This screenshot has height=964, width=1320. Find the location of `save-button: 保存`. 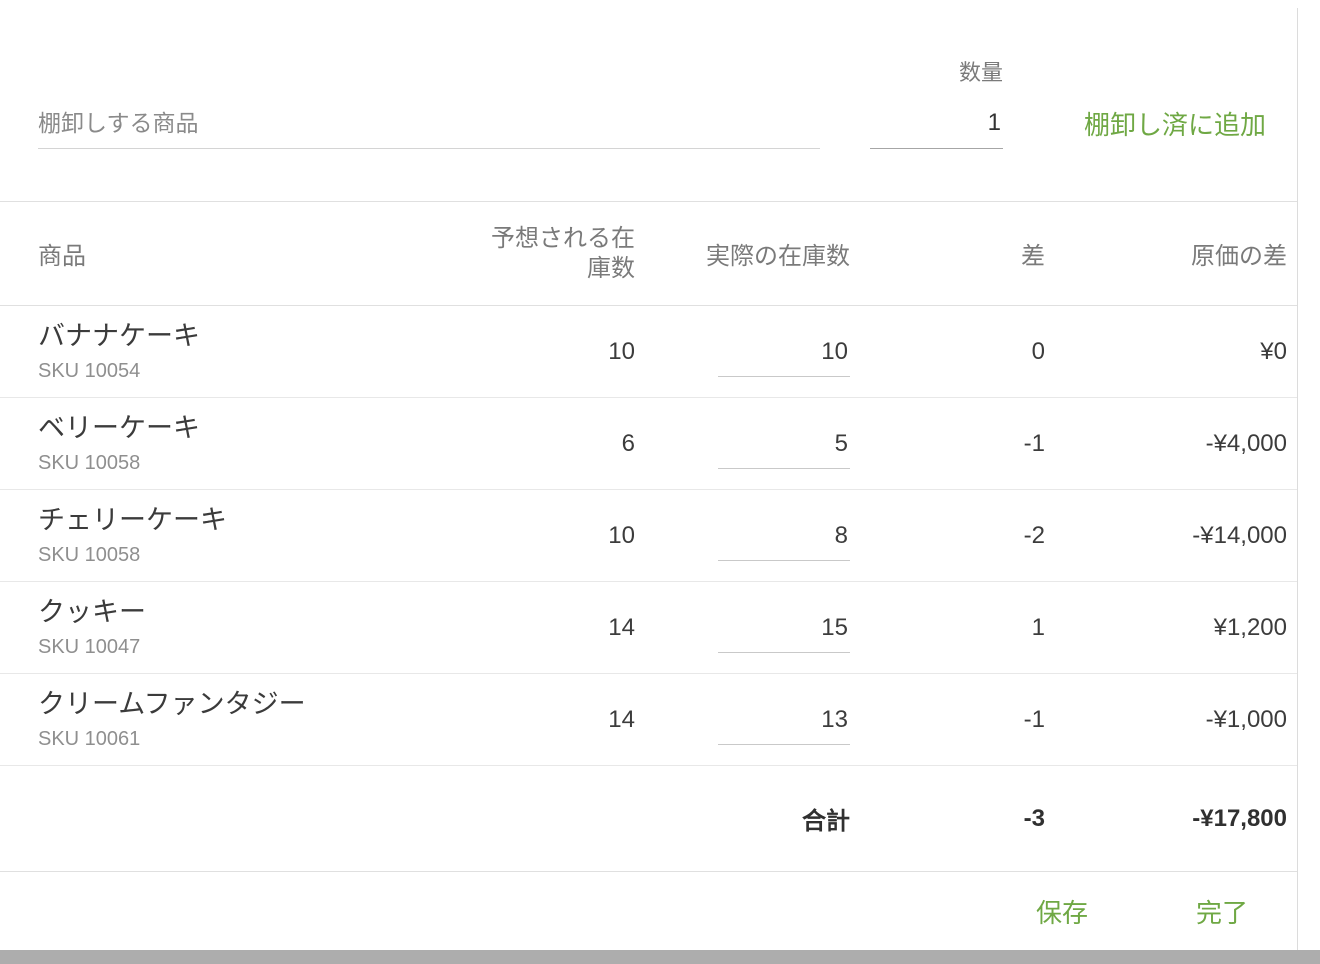

save-button: 保存 is located at coordinates (1062, 911).